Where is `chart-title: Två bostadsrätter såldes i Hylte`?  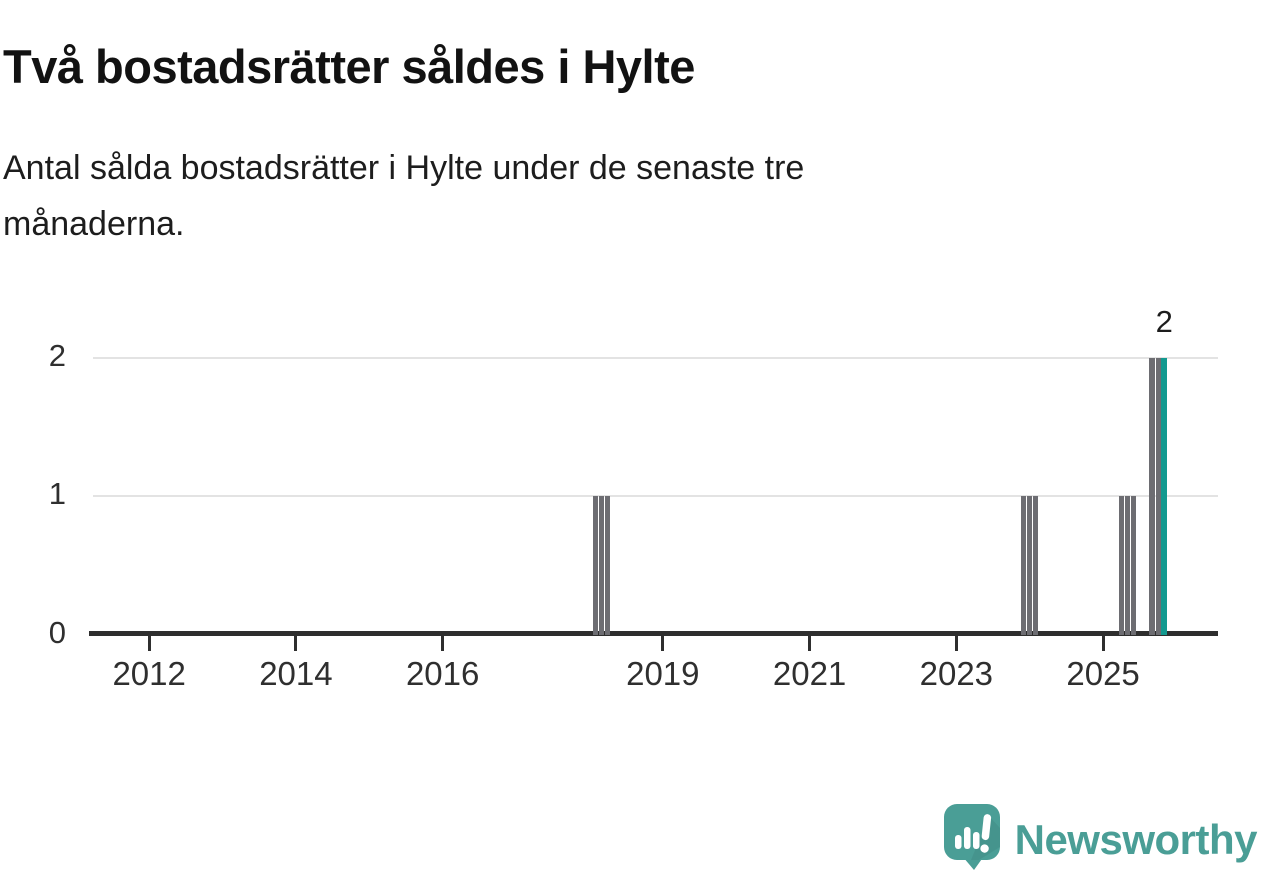 chart-title: Två bostadsrätter såldes i Hylte is located at coordinates (349, 67).